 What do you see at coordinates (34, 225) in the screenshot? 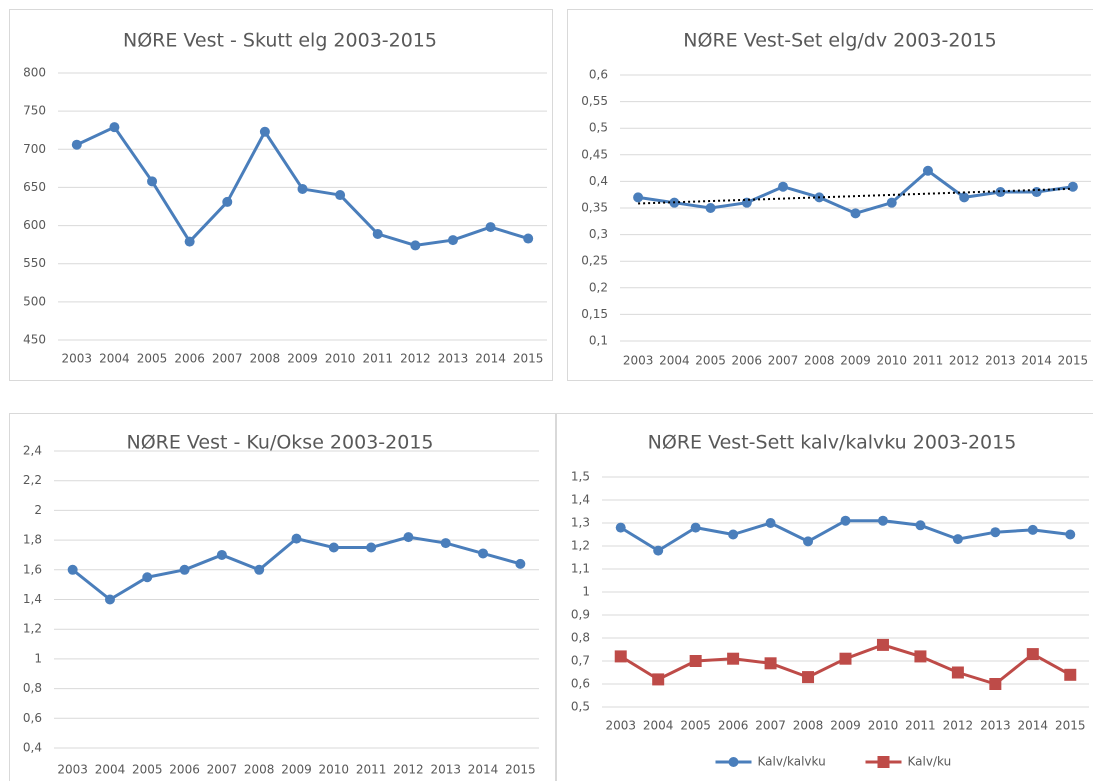
I see `y-tick-label: 600` at bounding box center [34, 225].